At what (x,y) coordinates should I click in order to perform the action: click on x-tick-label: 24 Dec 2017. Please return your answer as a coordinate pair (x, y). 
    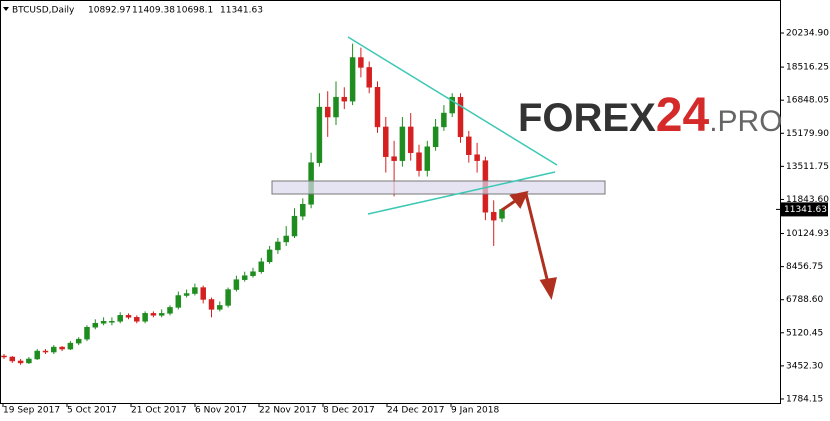
    Looking at the image, I should click on (416, 411).